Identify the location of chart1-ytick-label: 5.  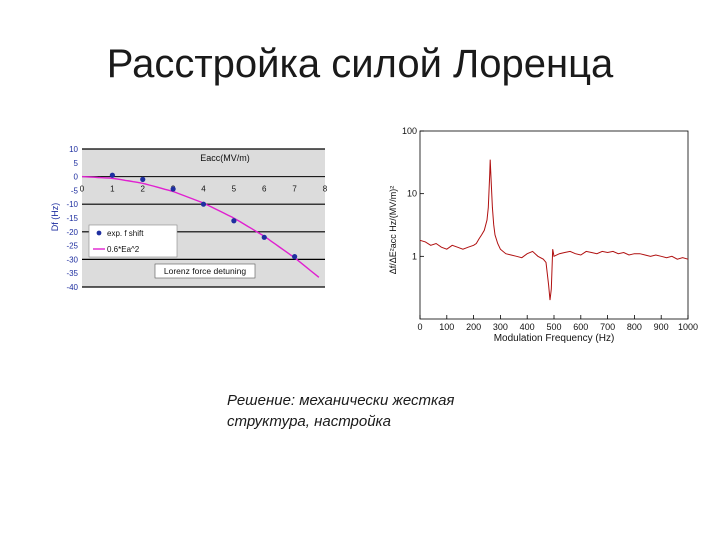
(76, 163).